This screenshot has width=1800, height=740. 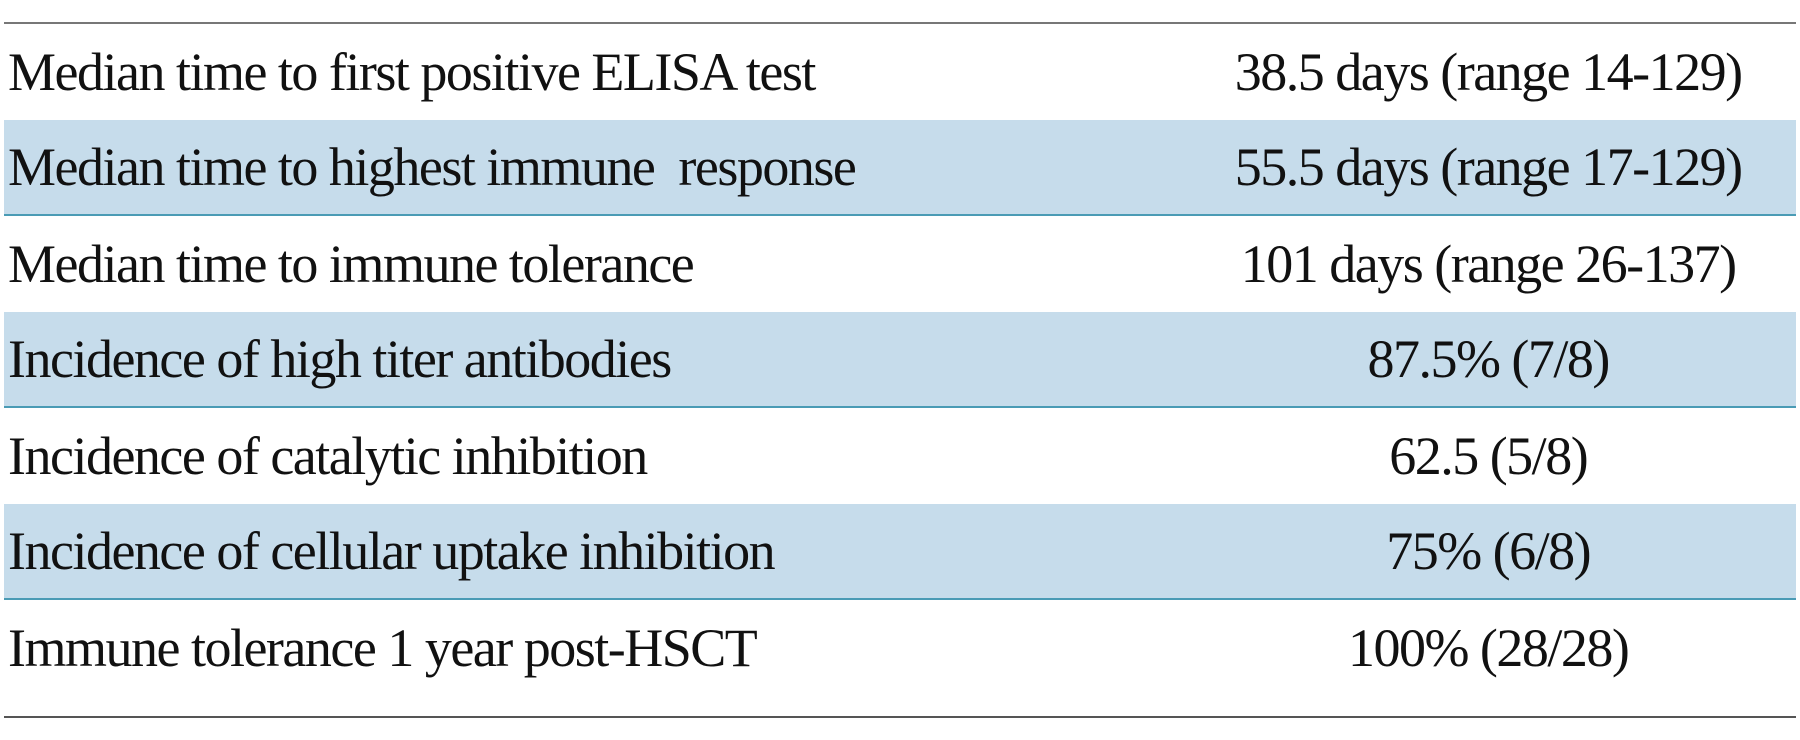 I want to click on row-value: 87.5% (7/8), so click(x=1488, y=359).